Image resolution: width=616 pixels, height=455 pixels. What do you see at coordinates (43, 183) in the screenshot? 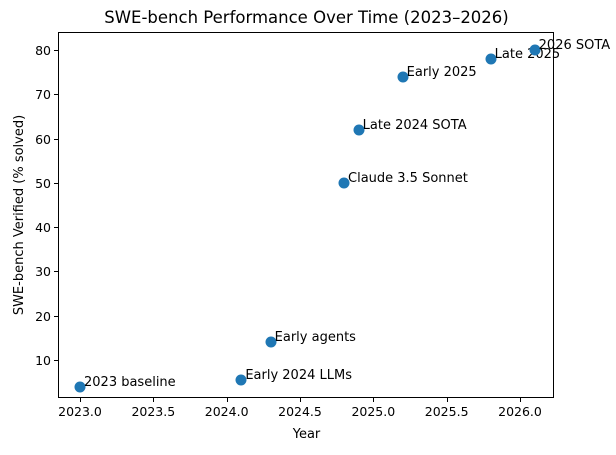
I see `y-axis-tick-label: 50` at bounding box center [43, 183].